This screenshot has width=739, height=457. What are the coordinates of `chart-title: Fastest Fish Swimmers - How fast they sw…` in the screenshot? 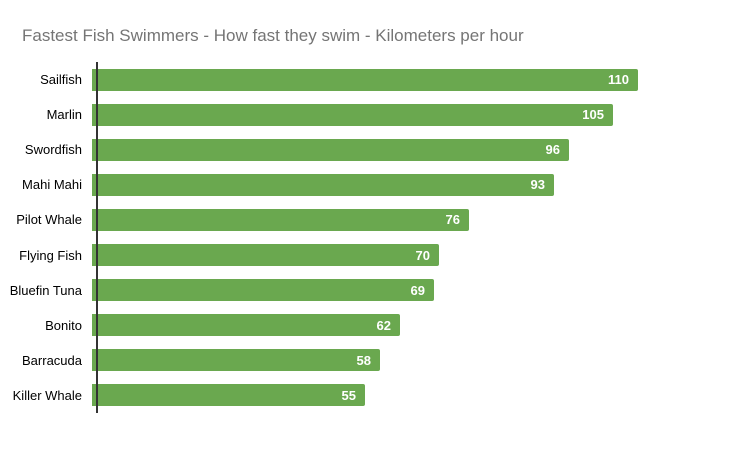 It's located at (273, 35).